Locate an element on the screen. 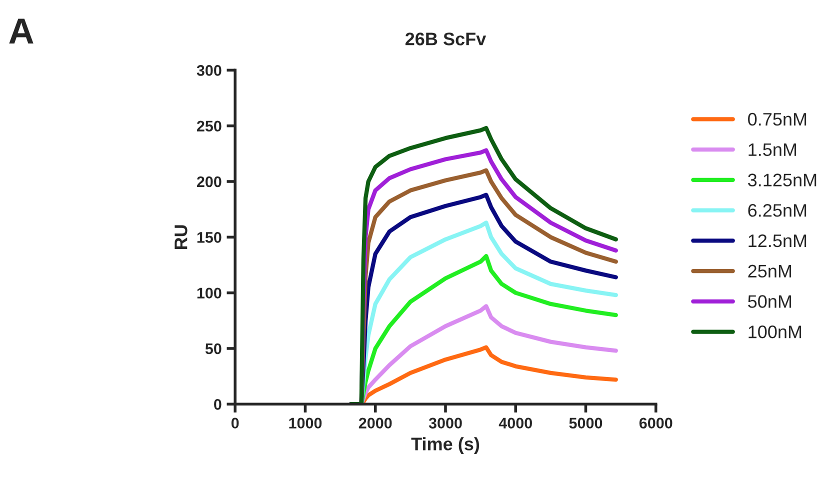 Image resolution: width=825 pixels, height=484 pixels. y-tick-label: 0 is located at coordinates (218, 404).